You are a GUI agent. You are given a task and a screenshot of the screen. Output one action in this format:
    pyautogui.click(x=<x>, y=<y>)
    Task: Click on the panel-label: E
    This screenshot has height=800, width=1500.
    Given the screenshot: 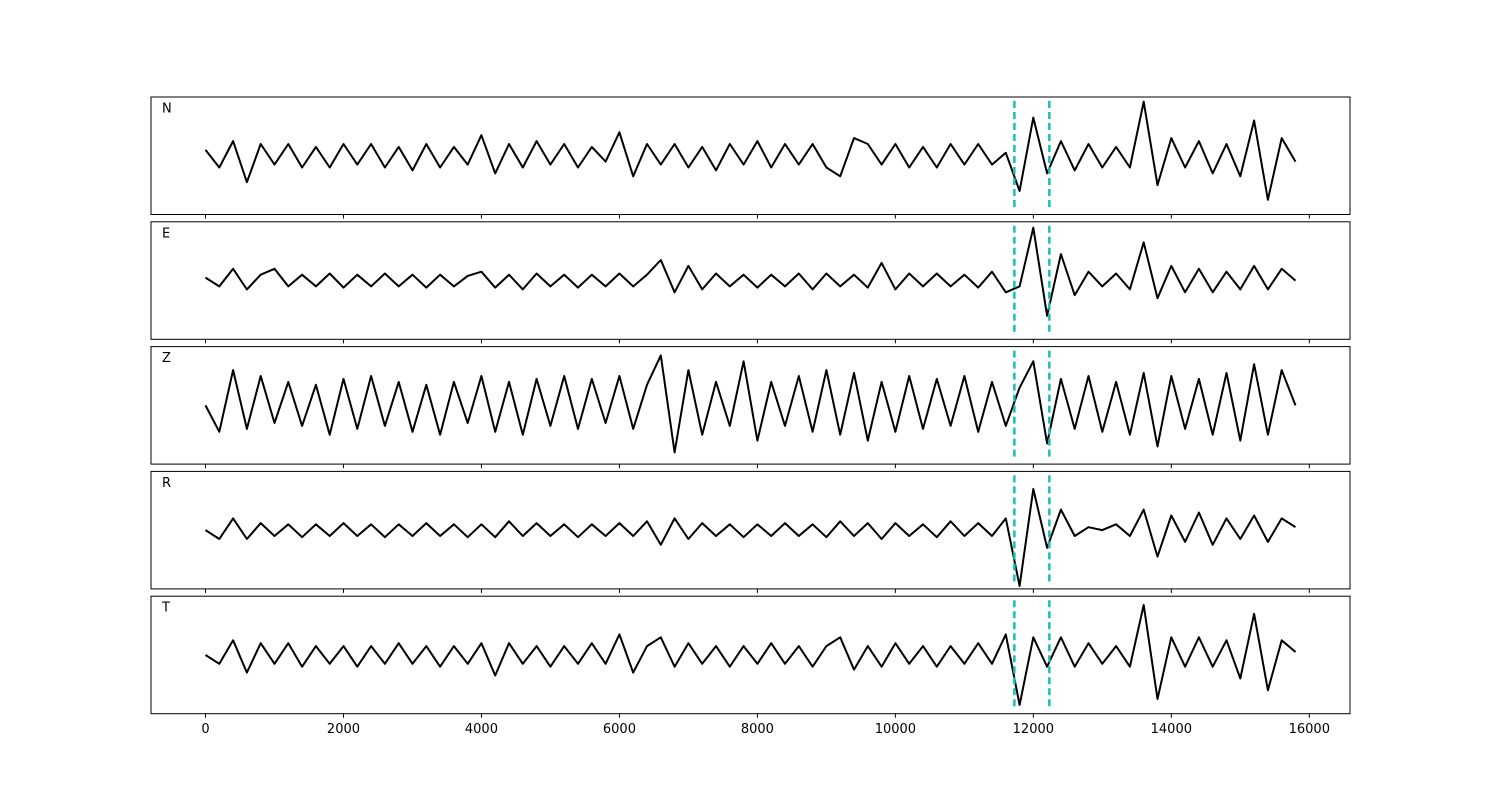 What is the action you would take?
    pyautogui.click(x=166, y=233)
    